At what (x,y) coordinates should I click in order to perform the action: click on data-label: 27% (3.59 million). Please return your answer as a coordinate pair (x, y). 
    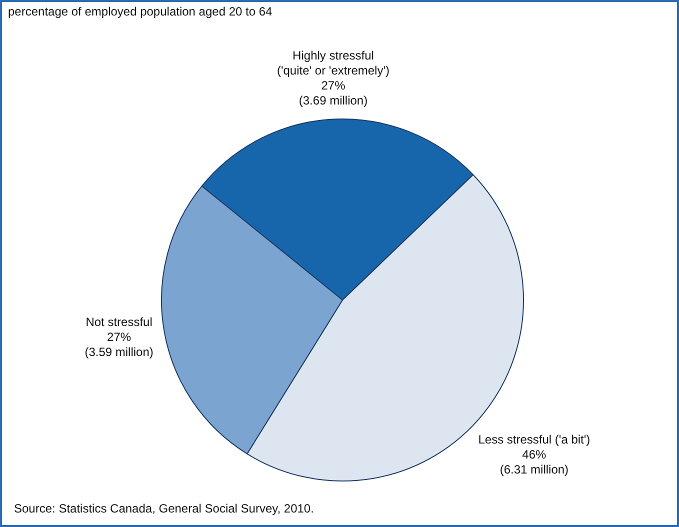
    Looking at the image, I should click on (119, 345).